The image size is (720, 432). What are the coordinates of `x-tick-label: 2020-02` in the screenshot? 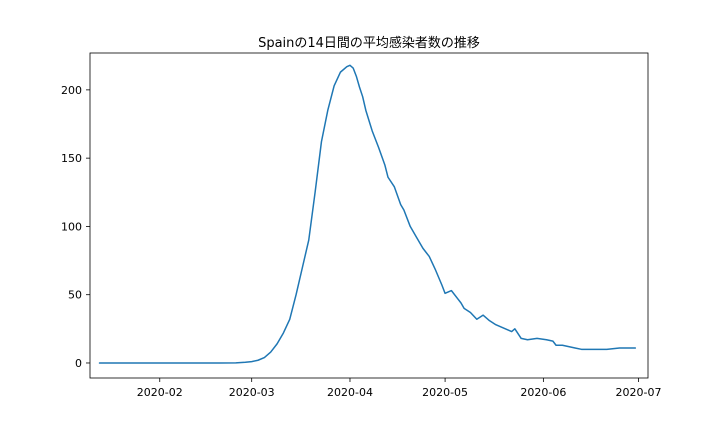 It's located at (160, 392).